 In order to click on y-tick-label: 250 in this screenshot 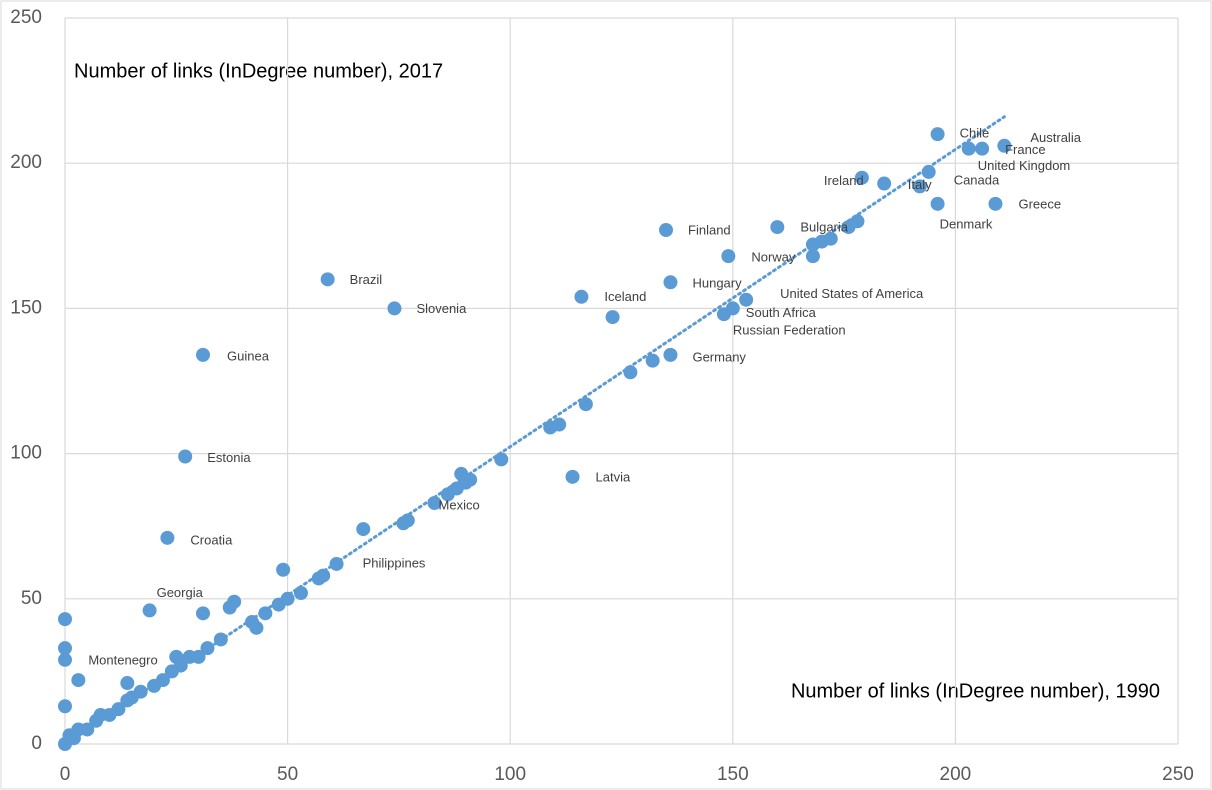, I will do `click(26, 17)`.